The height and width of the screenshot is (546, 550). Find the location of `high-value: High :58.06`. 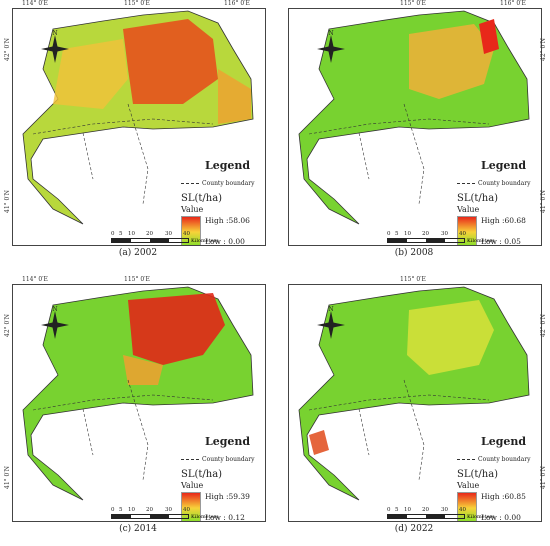

high-value: High :58.06 is located at coordinates (227, 220).